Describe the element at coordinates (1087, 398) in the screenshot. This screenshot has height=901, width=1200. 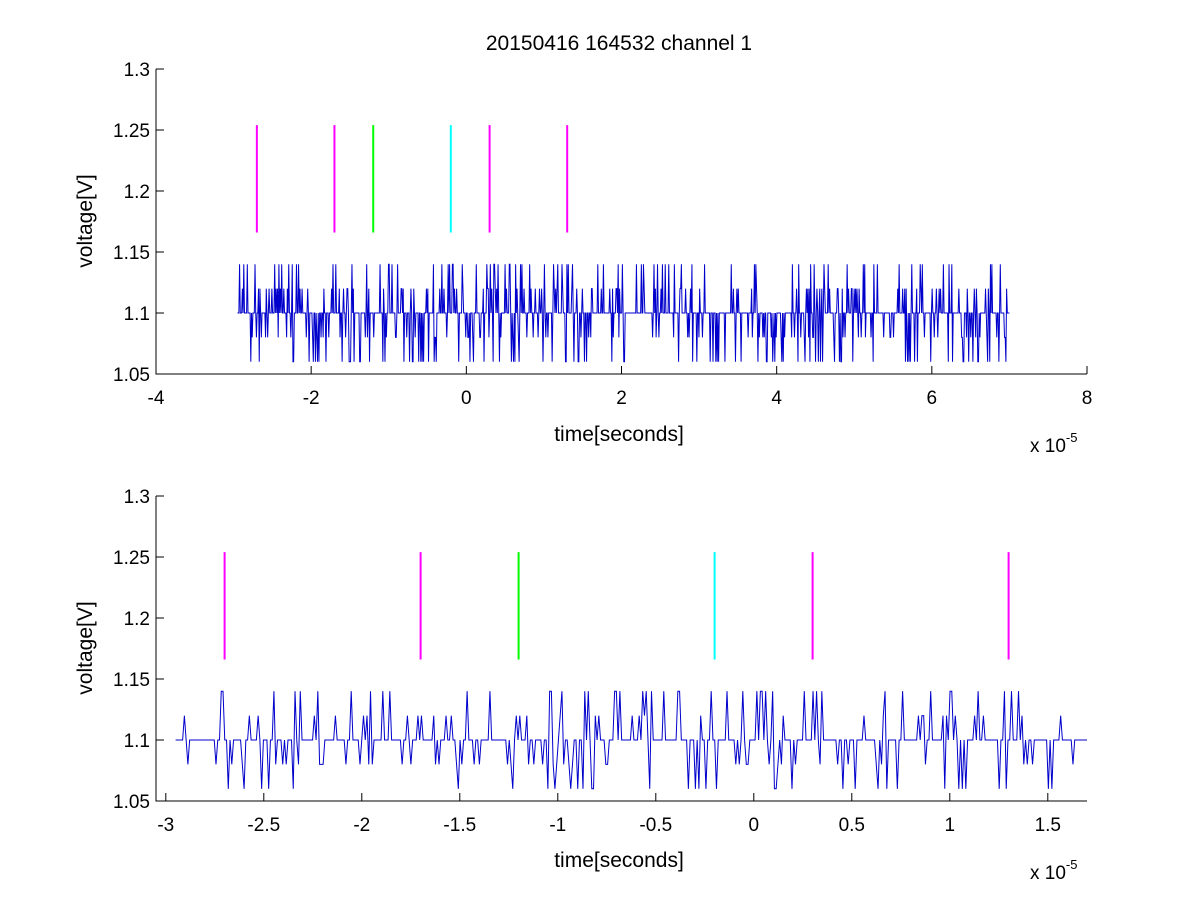
I see `top-xtick-label: 8` at that location.